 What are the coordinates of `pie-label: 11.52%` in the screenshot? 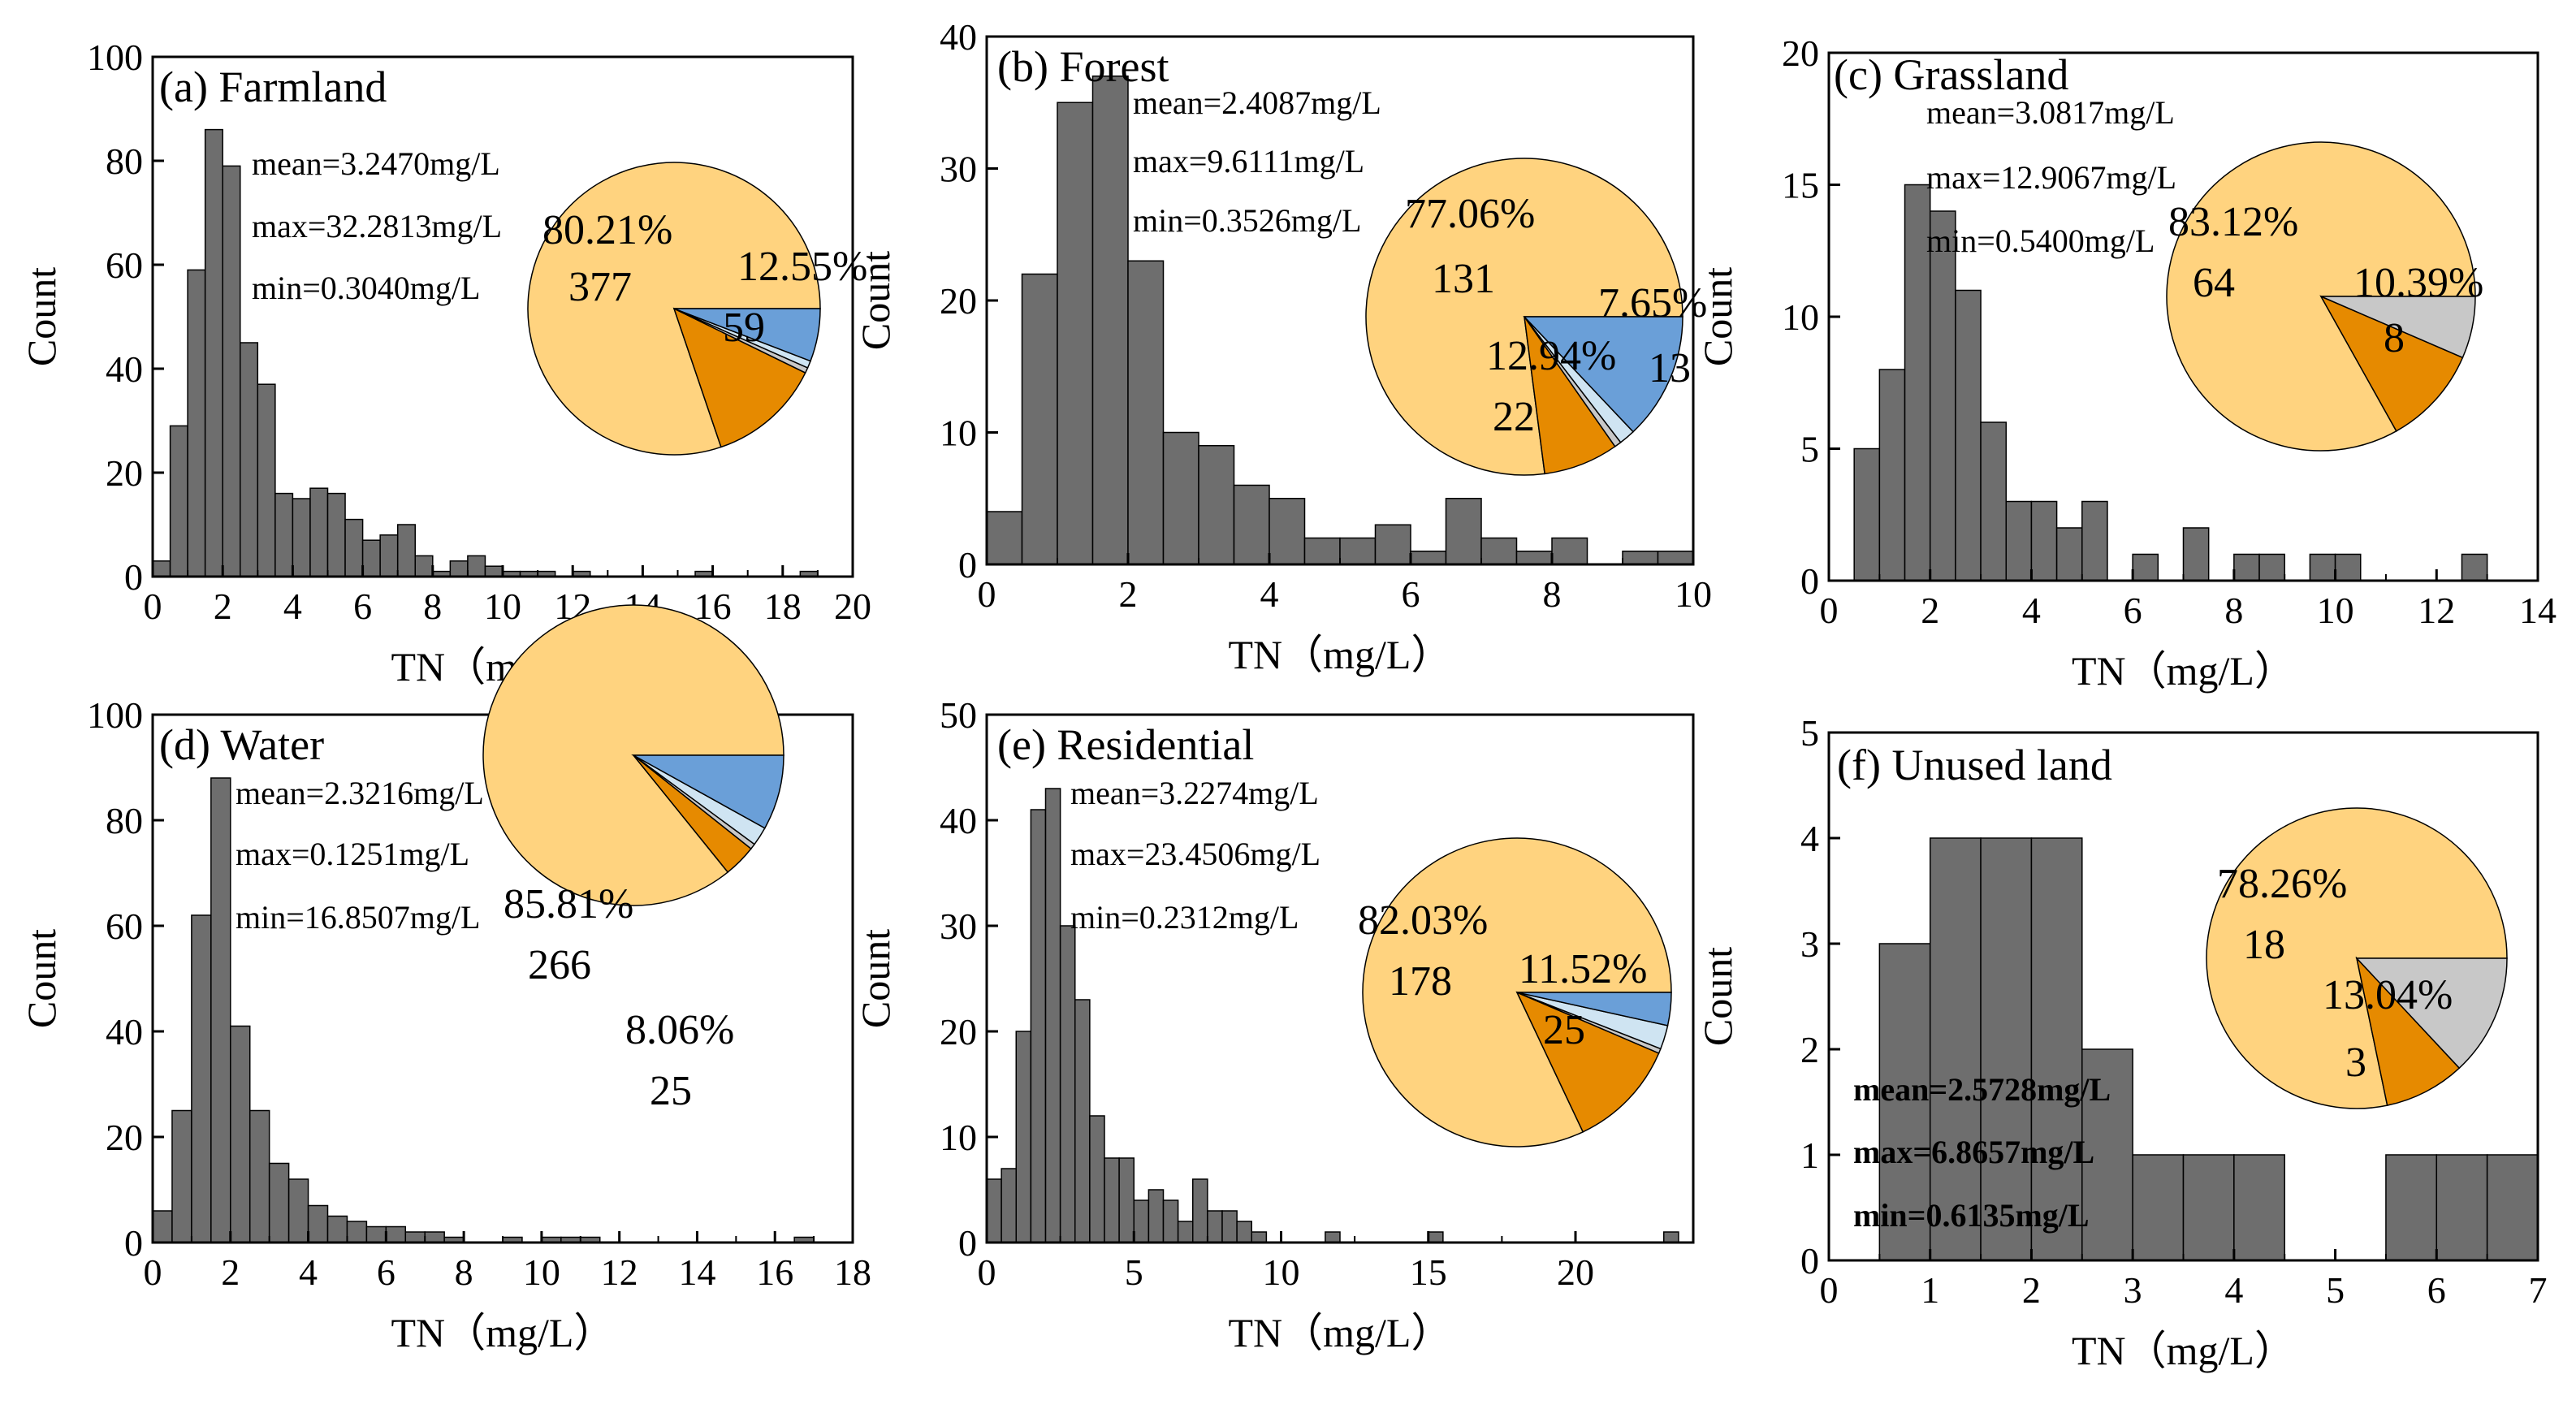 It's located at (1583, 969).